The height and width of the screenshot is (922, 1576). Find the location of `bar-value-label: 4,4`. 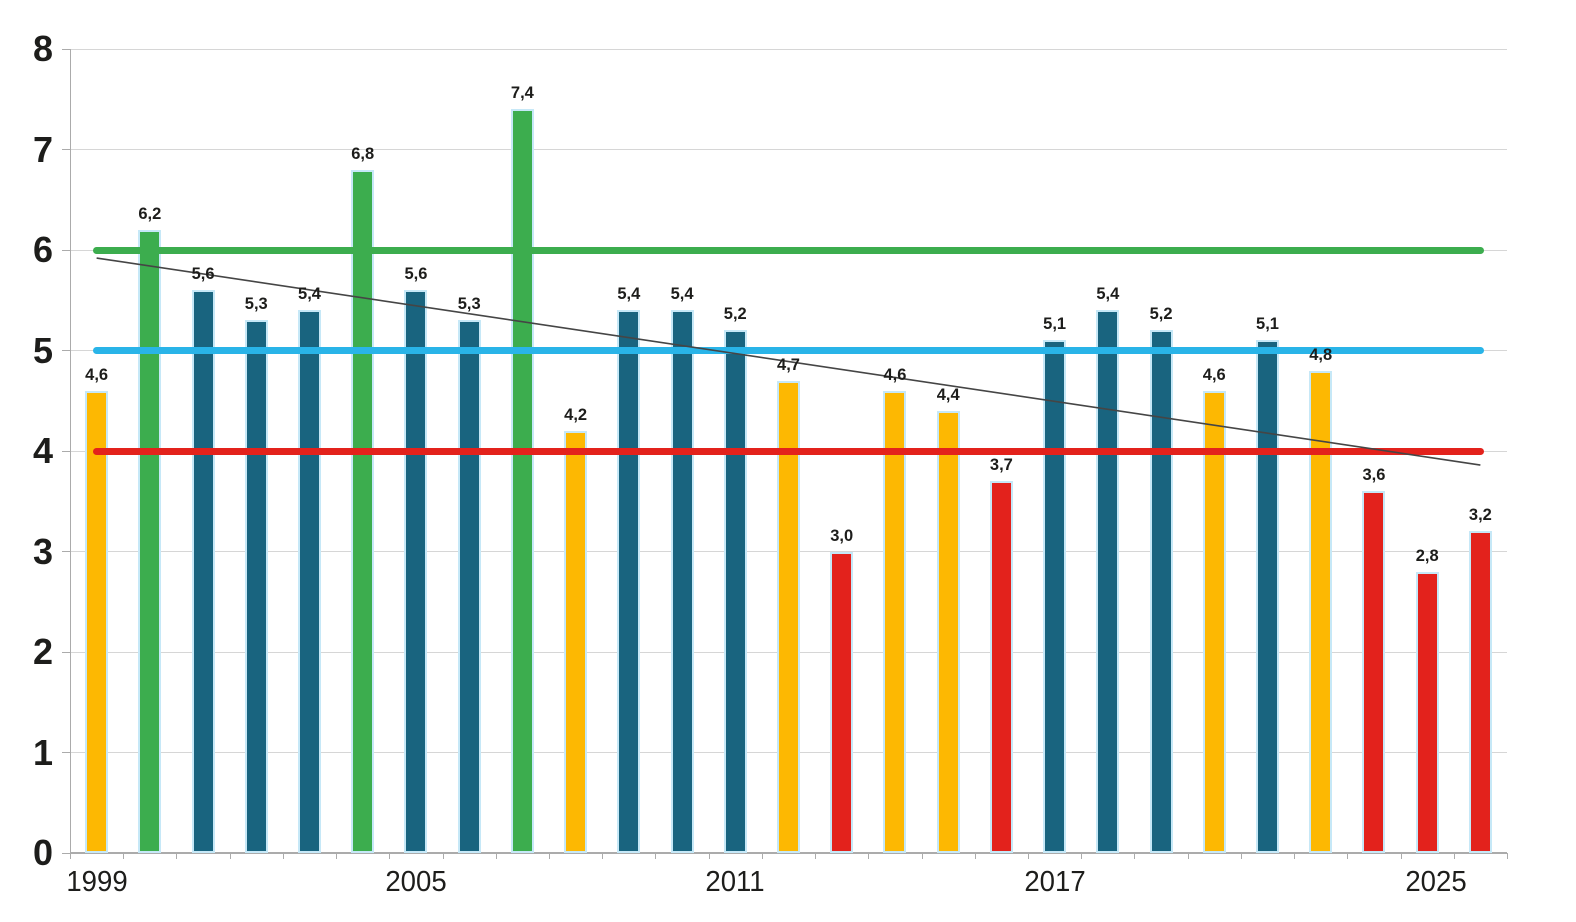

bar-value-label: 4,4 is located at coordinates (948, 394).